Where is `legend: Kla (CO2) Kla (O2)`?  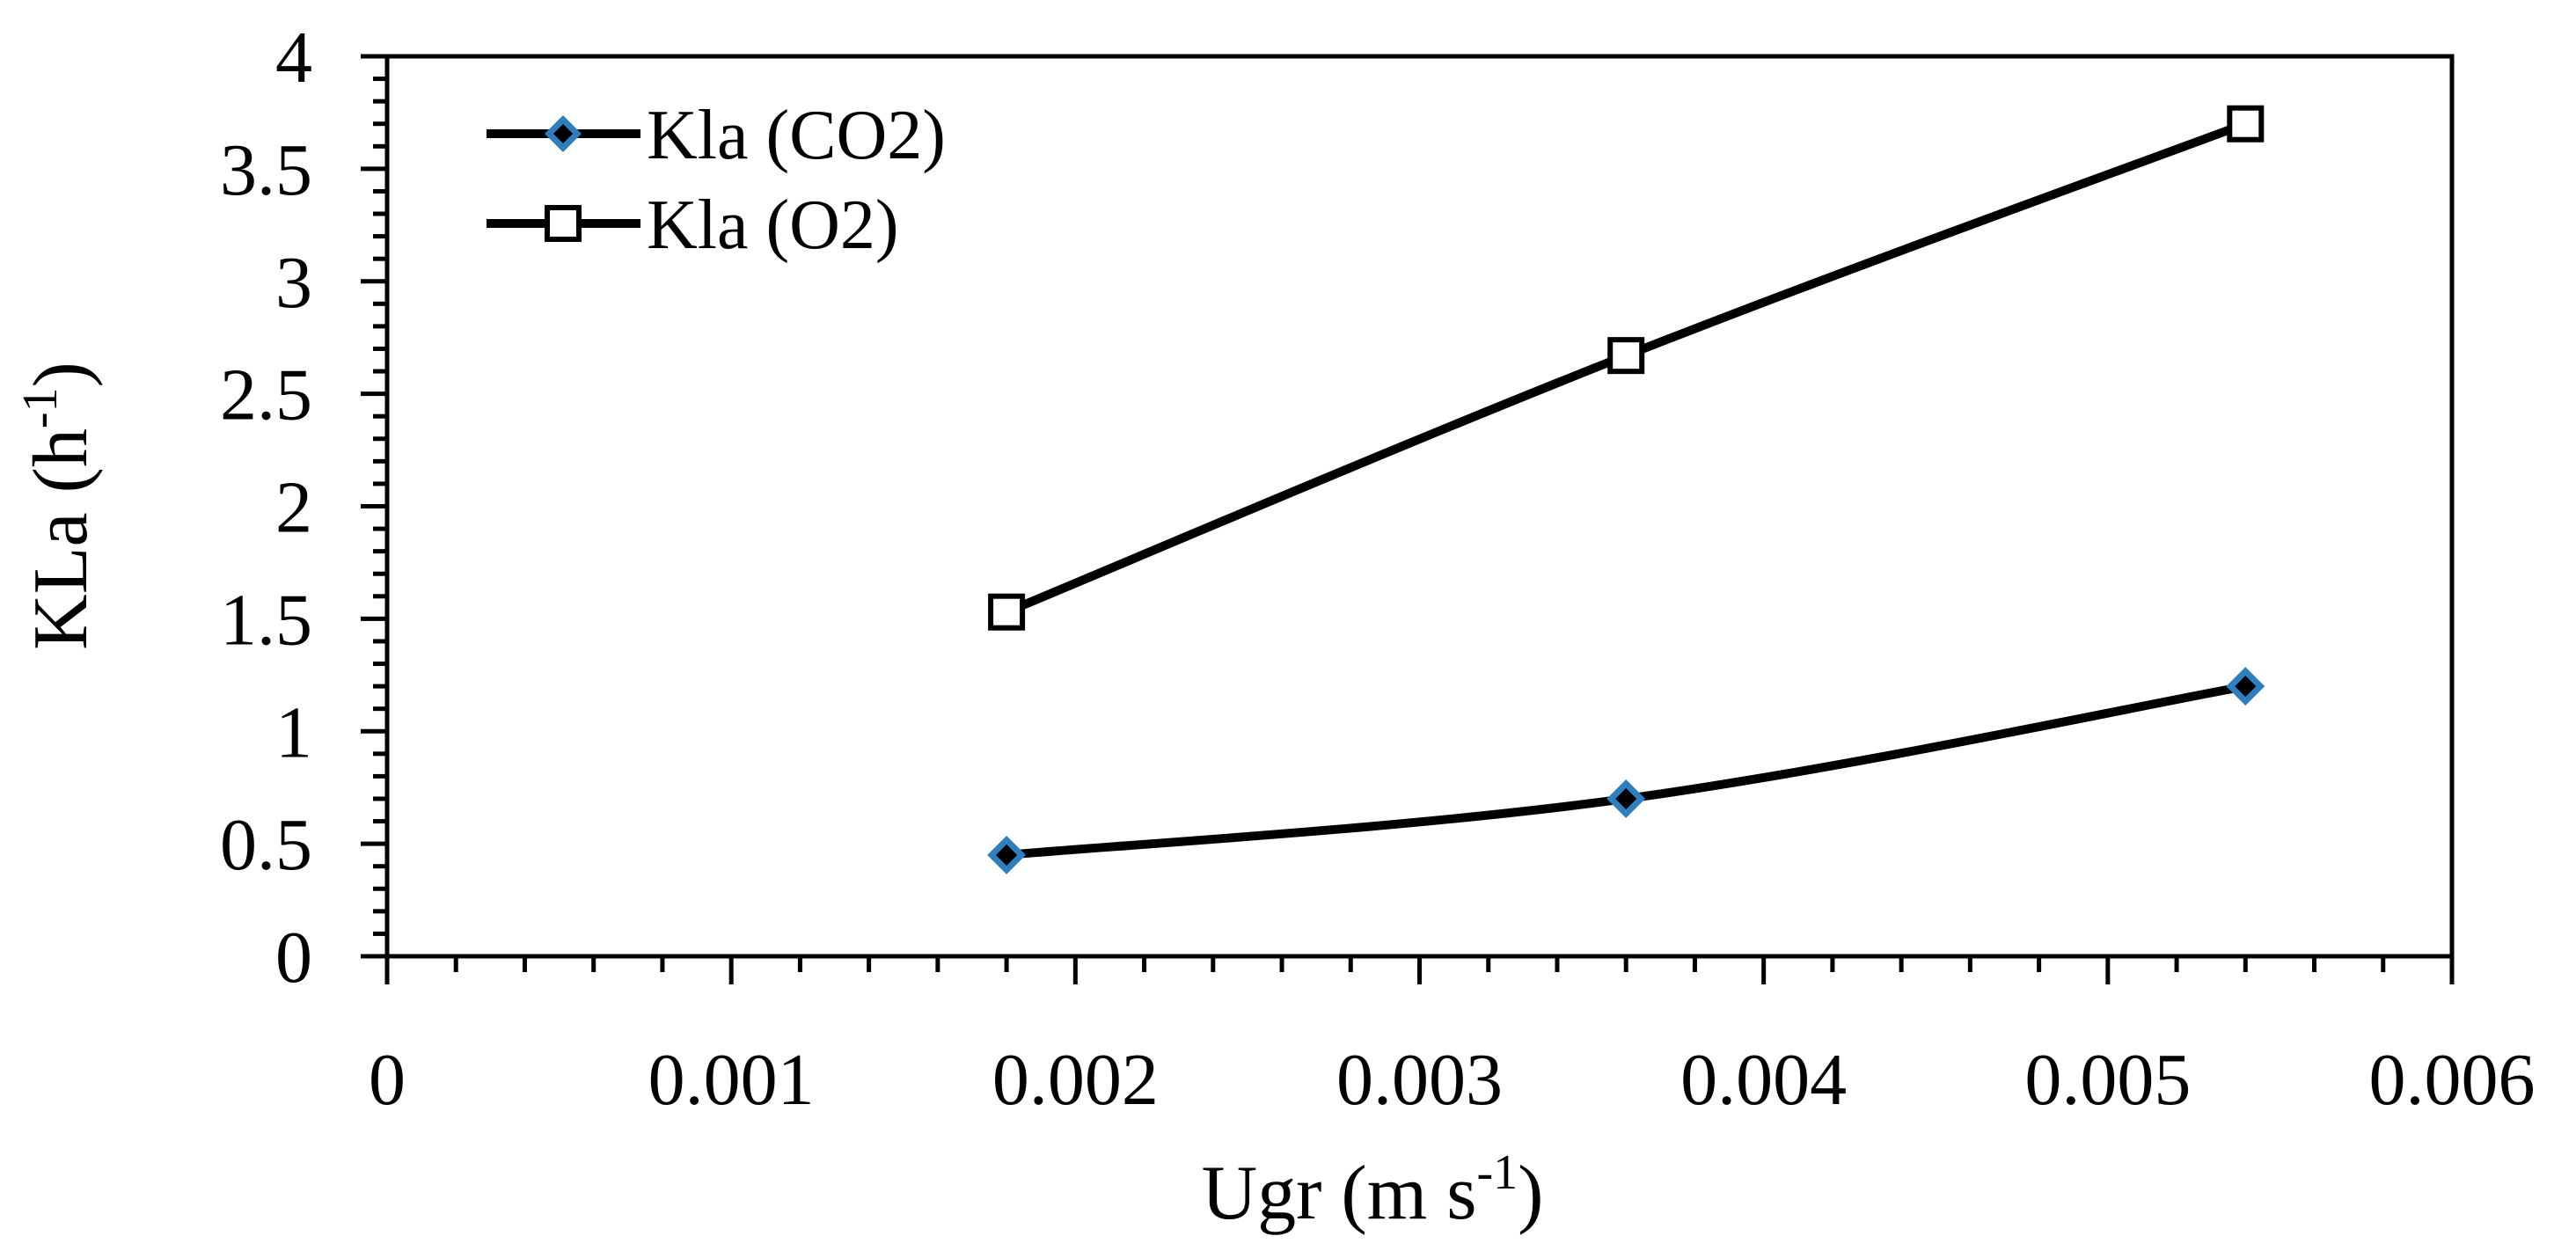 legend: Kla (CO2) Kla (O2) is located at coordinates (716, 181).